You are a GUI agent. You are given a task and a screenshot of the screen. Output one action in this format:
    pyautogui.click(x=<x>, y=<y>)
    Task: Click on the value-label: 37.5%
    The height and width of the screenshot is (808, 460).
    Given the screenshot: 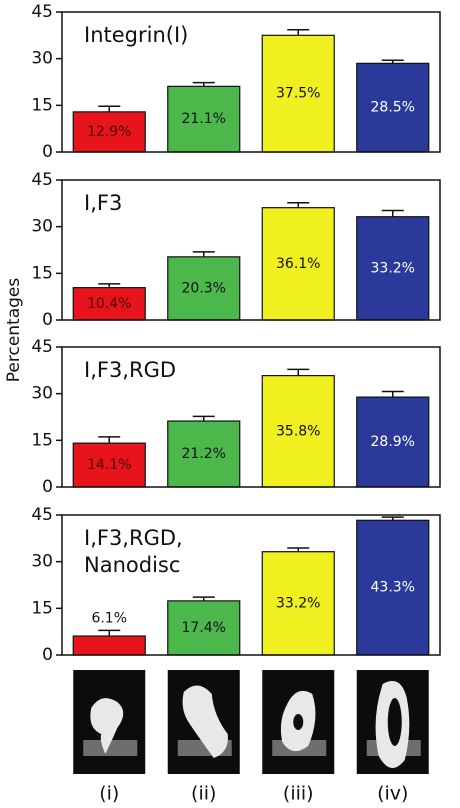 What is the action you would take?
    pyautogui.click(x=298, y=94)
    